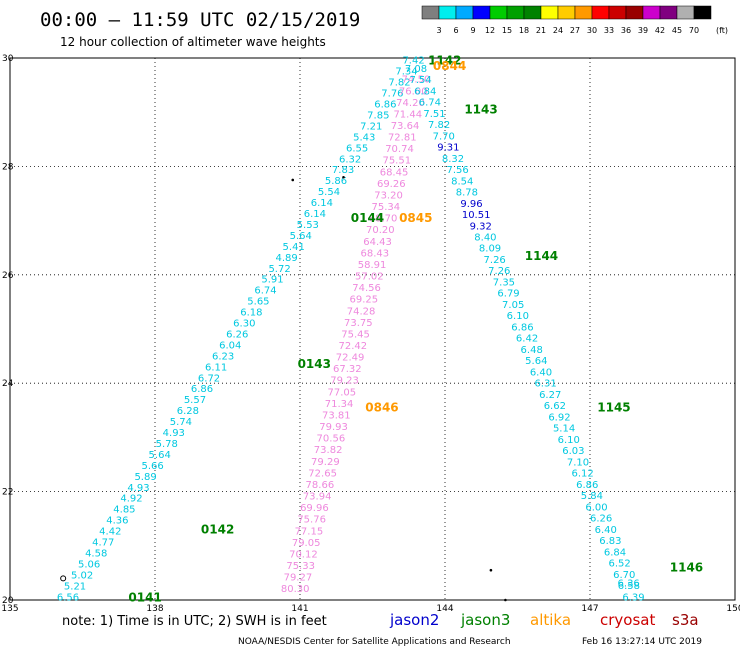 Image resolution: width=740 pixels, height=650 pixels. Describe the element at coordinates (643, 30) in the screenshot. I see `colorbar-label: 39` at that location.